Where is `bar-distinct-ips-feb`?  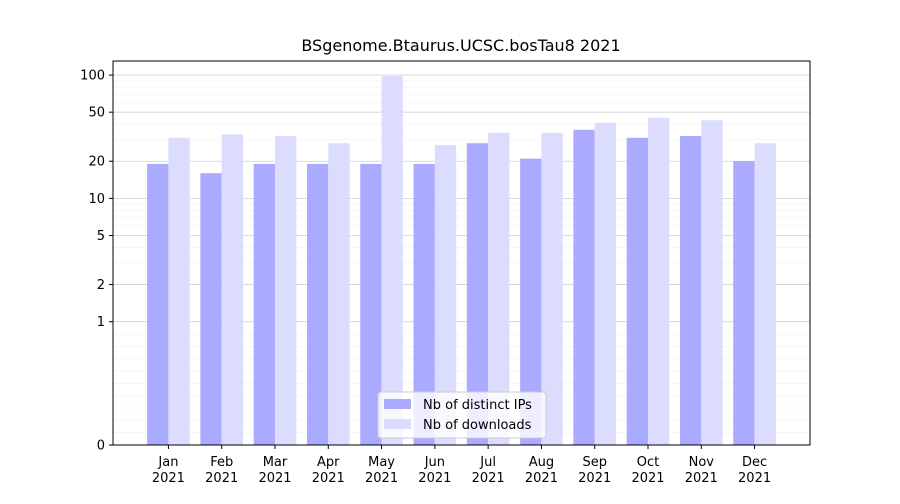 bar-distinct-ips-feb is located at coordinates (211, 309).